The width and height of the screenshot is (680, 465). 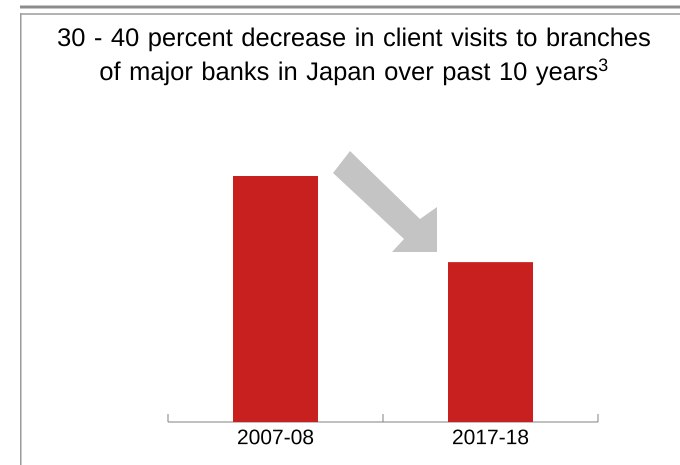 What do you see at coordinates (276, 437) in the screenshot?
I see `x-tick-label: 2007-08` at bounding box center [276, 437].